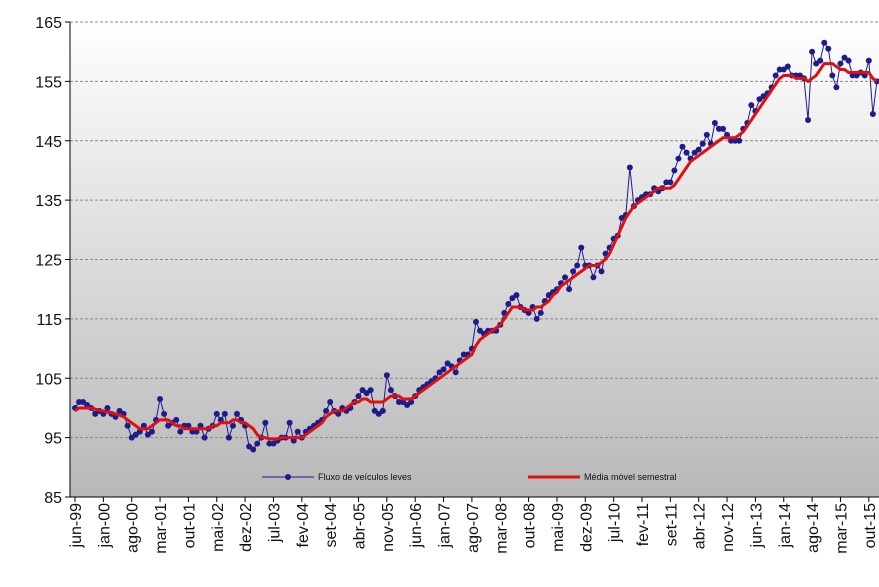  Describe the element at coordinates (728, 527) in the screenshot. I see `x-tick-label: nov-12` at that location.